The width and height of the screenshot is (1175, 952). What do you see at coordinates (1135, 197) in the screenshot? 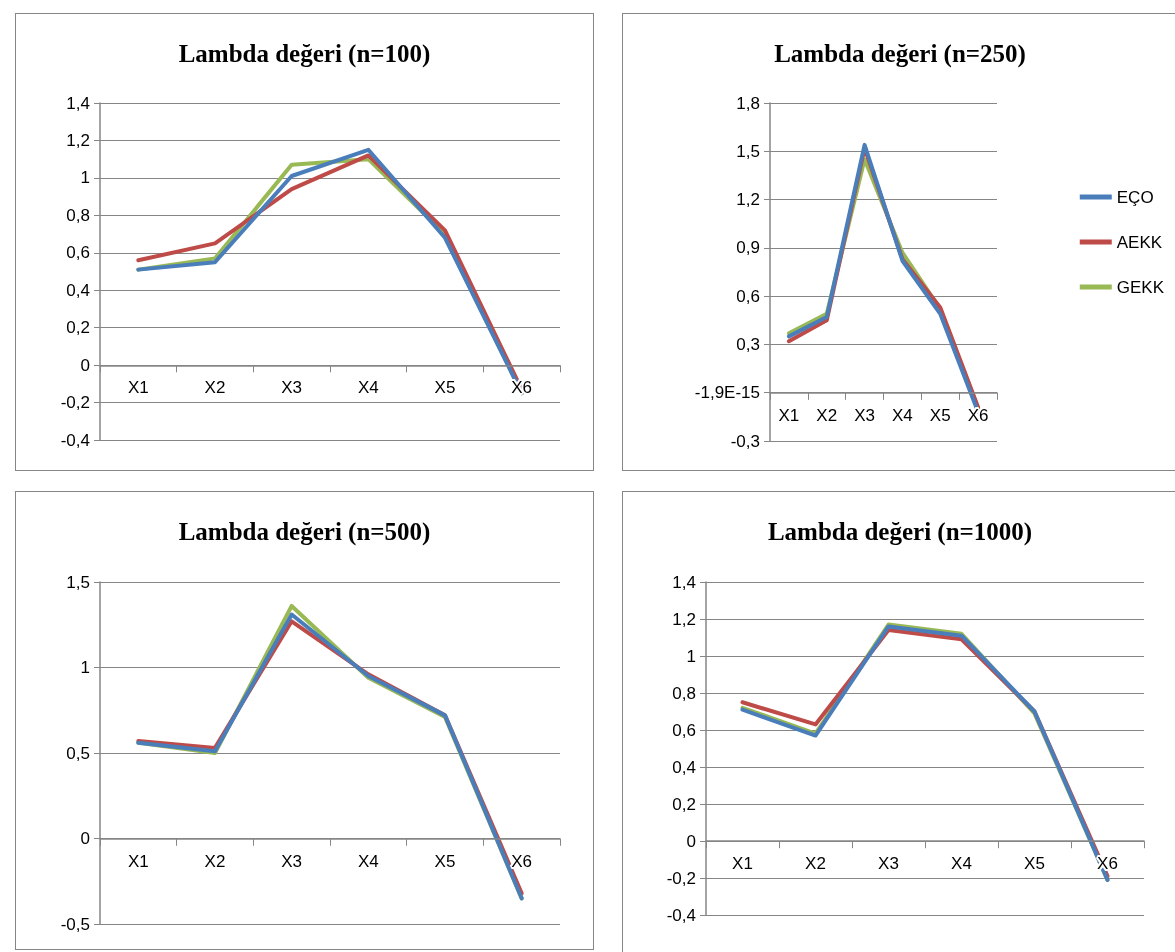
I see `legend-label: EÇO` at bounding box center [1135, 197].